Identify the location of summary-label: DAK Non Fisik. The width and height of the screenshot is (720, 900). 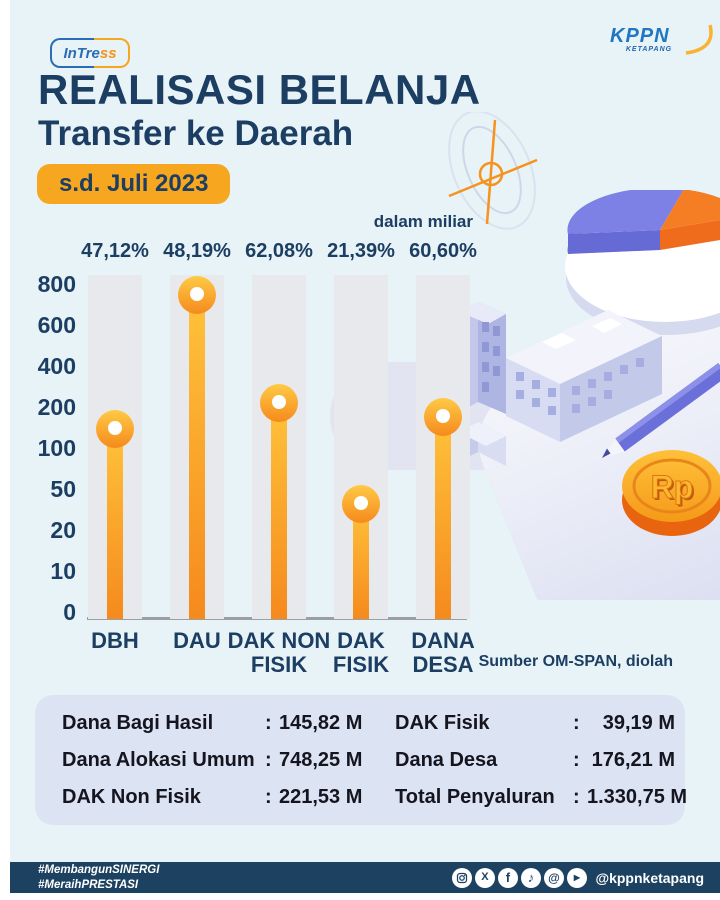
(131, 797).